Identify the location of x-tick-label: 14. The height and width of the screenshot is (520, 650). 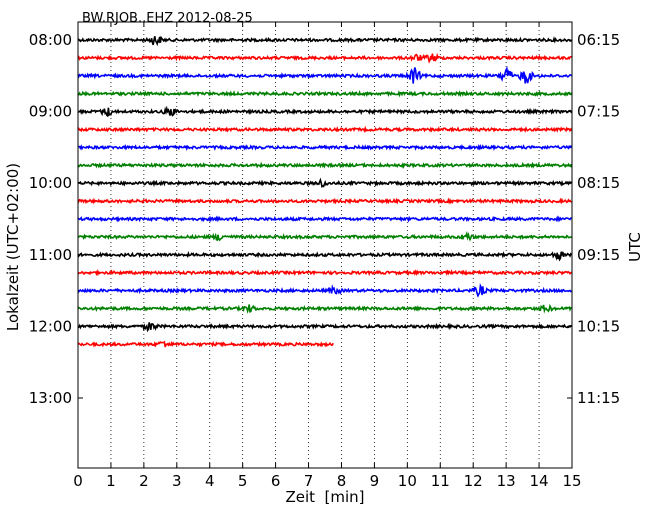
(539, 481).